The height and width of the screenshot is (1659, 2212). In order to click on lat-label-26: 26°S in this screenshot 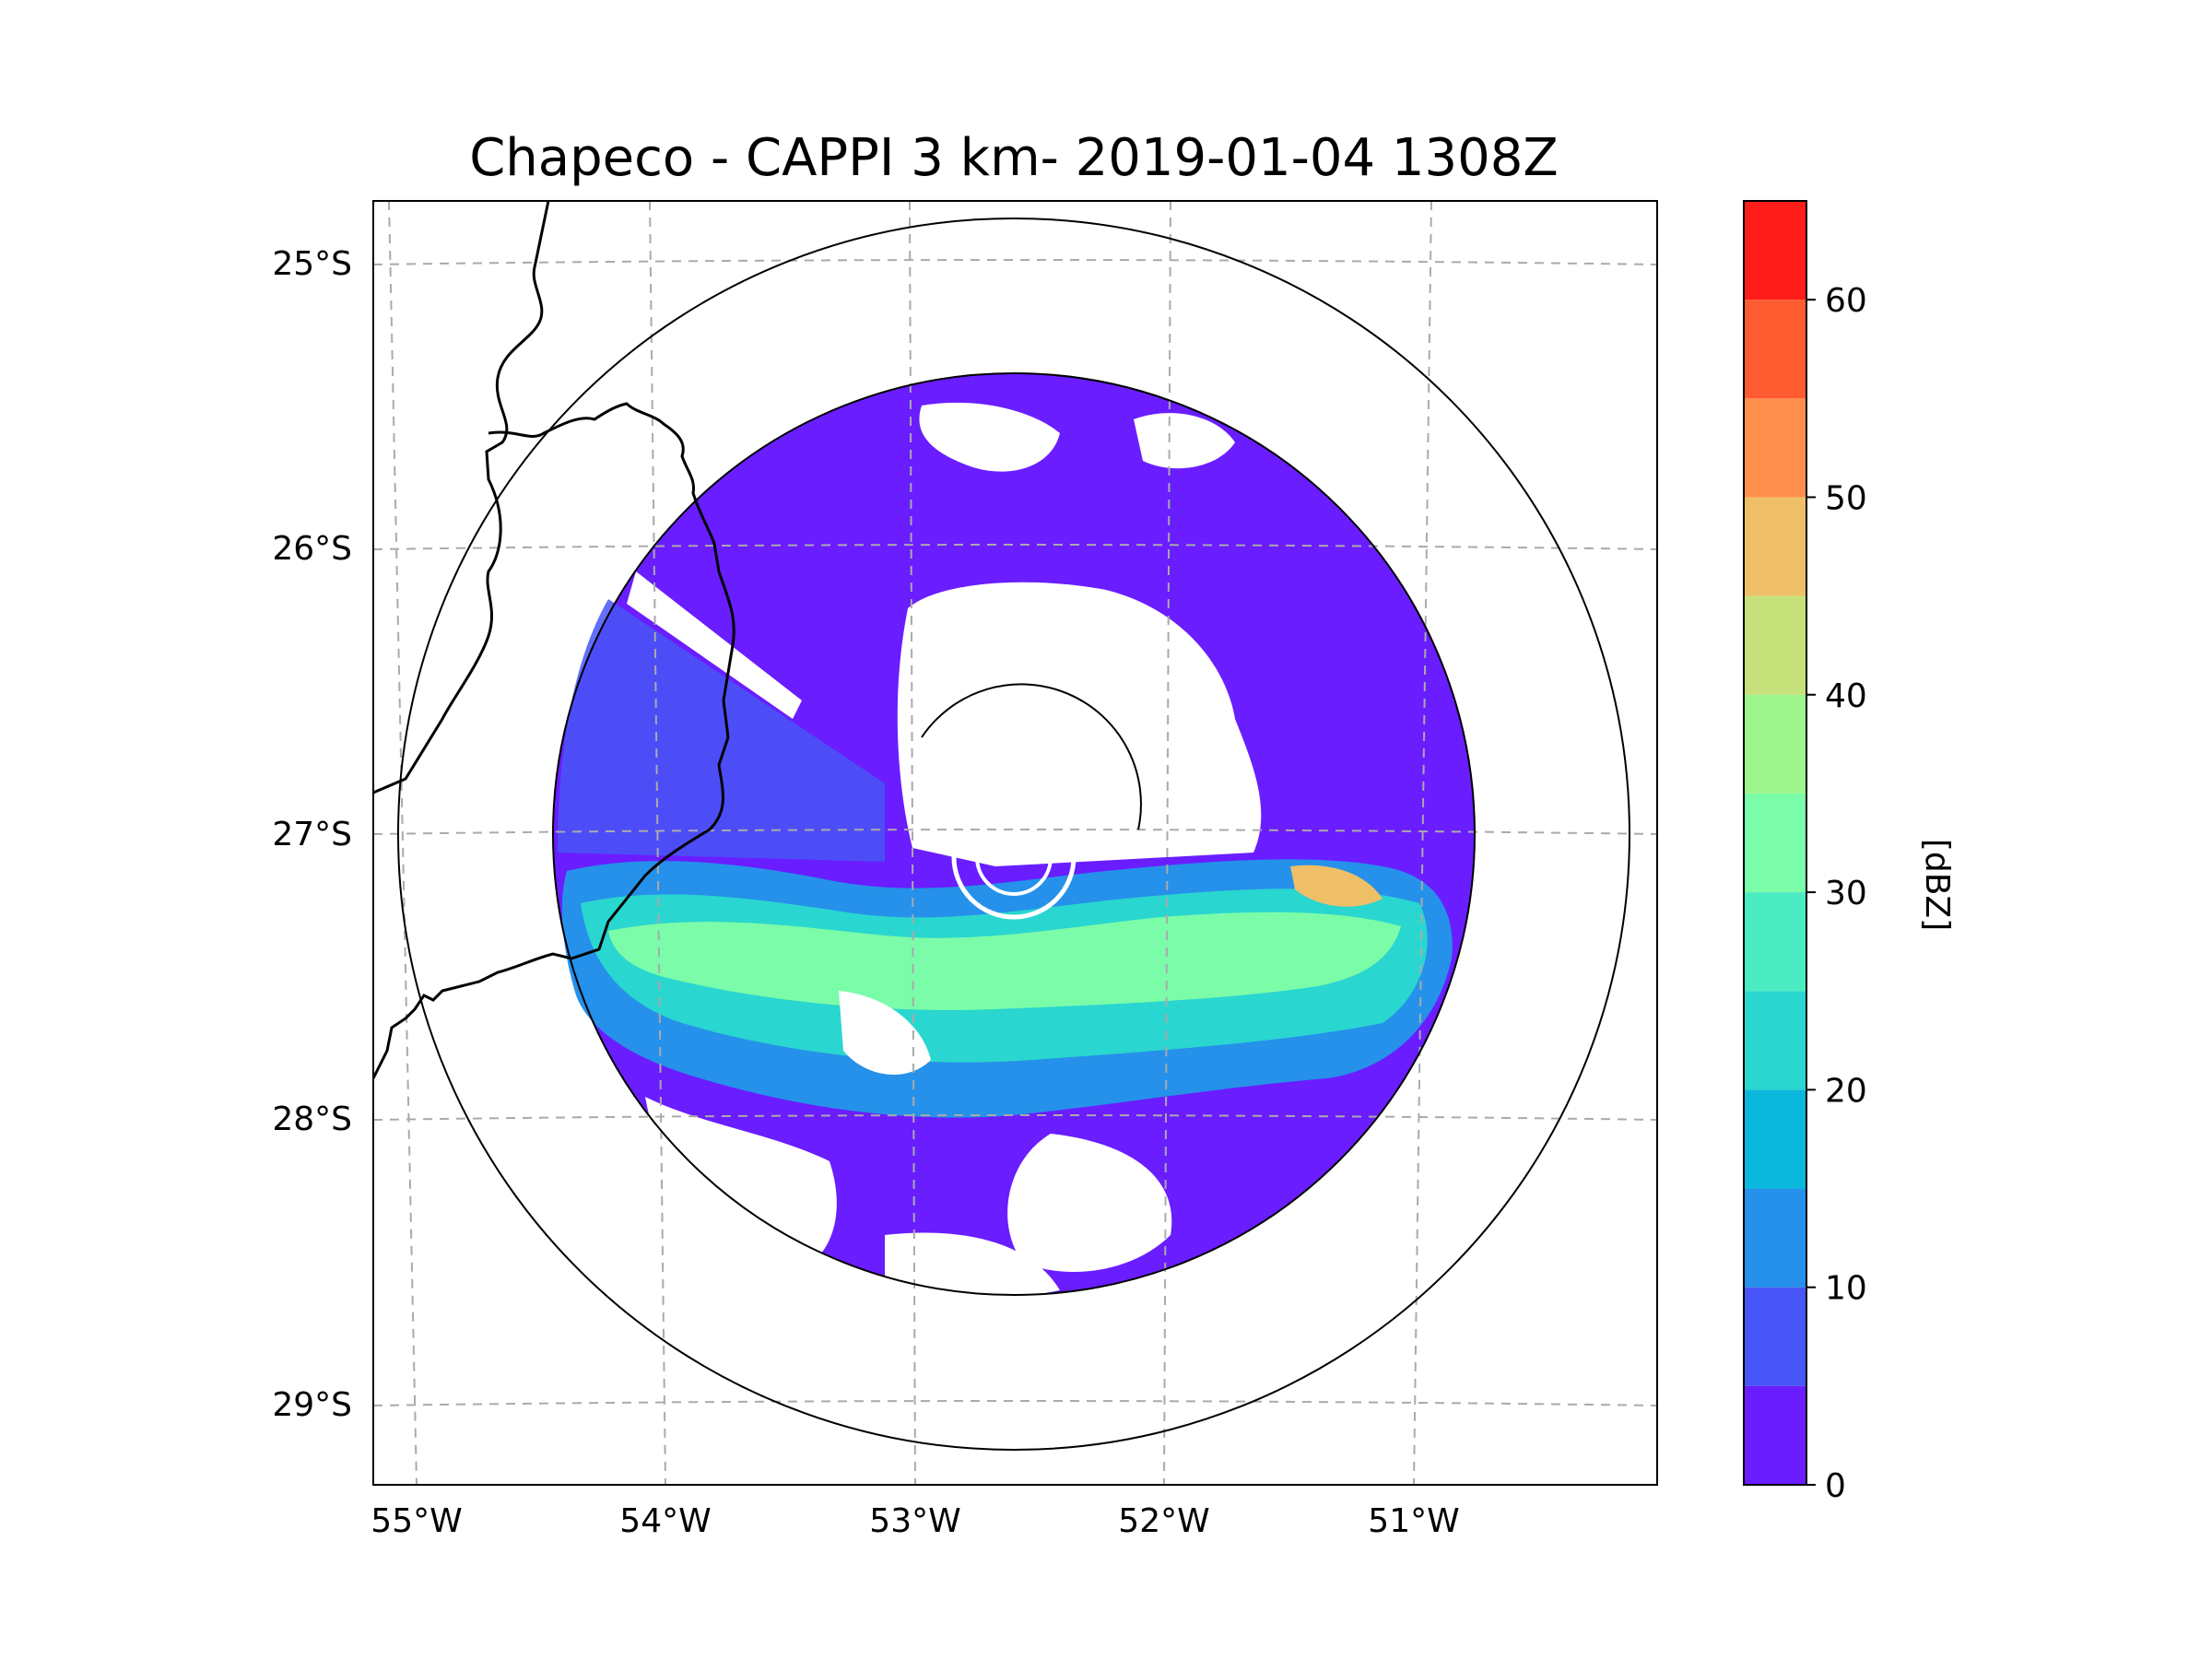, I will do `click(312, 549)`.